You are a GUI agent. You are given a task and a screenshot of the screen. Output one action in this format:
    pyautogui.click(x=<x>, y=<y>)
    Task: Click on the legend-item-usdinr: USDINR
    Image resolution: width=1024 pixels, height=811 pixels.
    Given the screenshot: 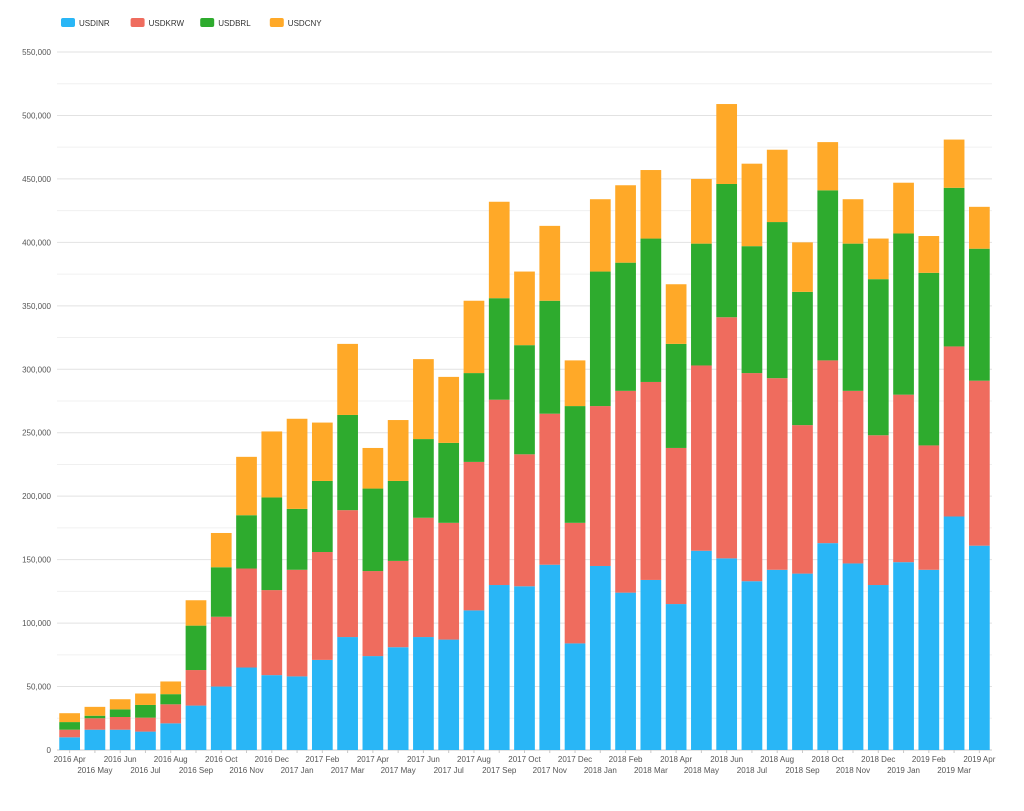 What is the action you would take?
    pyautogui.click(x=85, y=23)
    